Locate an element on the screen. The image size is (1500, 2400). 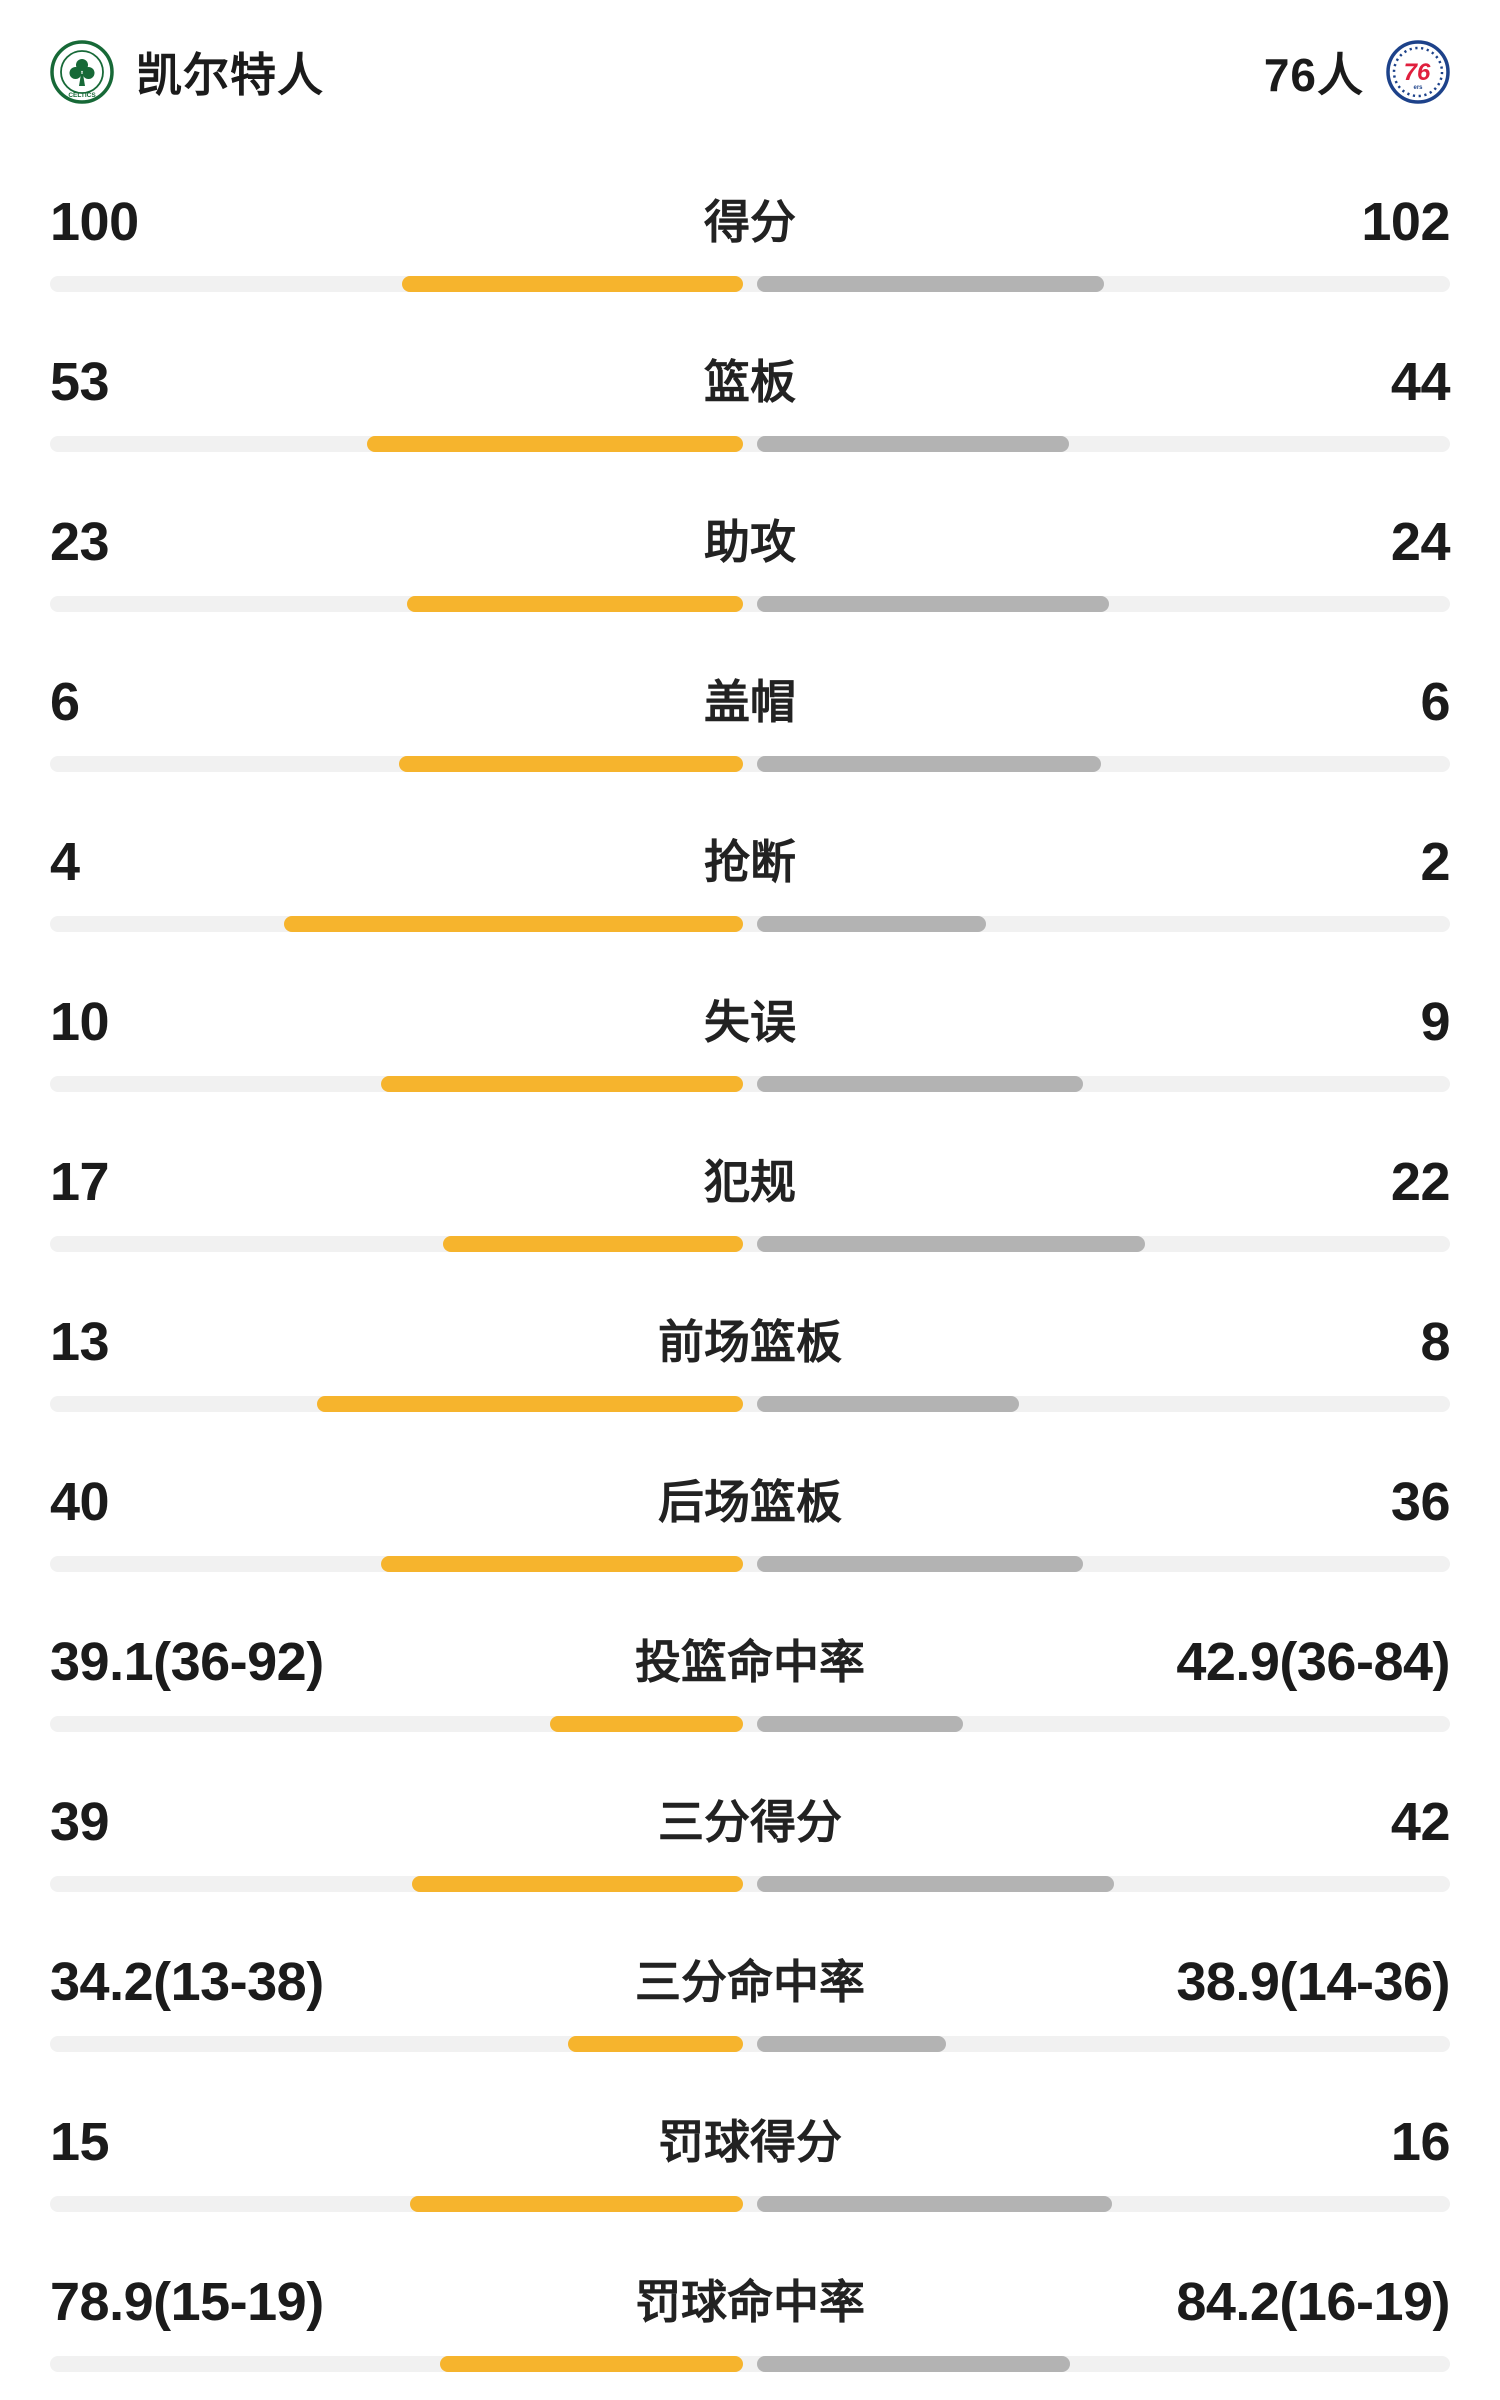
stat-values-line: 4 抢断 2 is located at coordinates (750, 862).